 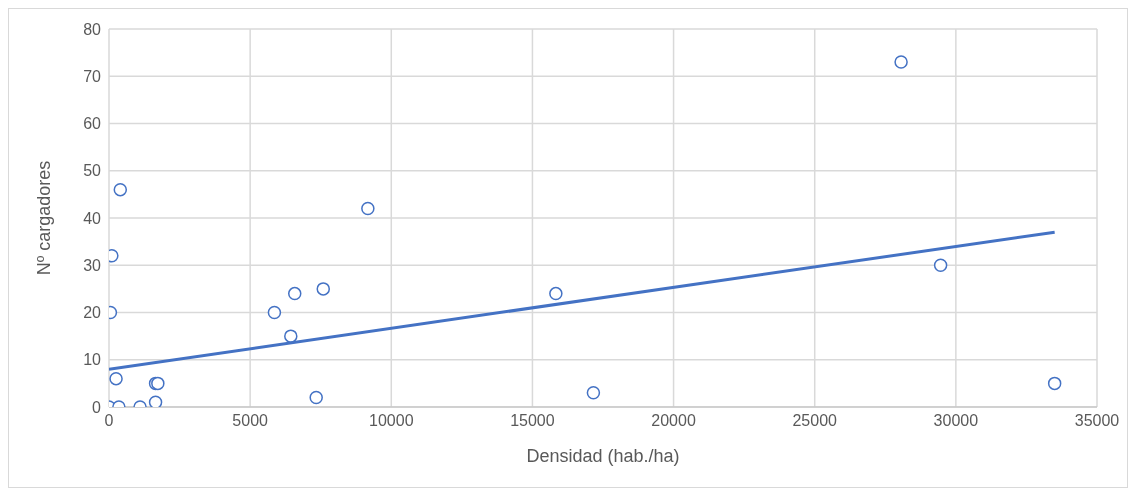 I want to click on y-tick-label: 10, so click(x=92, y=360).